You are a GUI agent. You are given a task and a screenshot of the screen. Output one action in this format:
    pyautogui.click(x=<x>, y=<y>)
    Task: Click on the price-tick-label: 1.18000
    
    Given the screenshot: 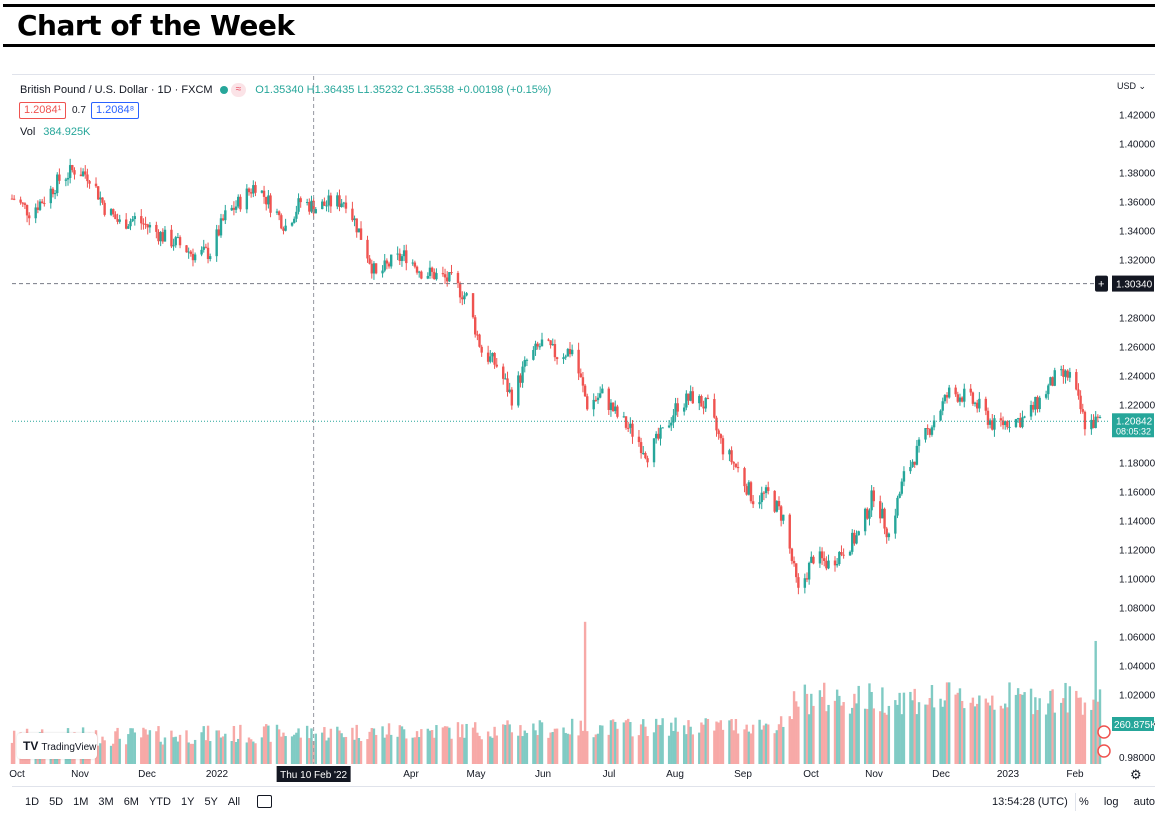 What is the action you would take?
    pyautogui.click(x=1137, y=464)
    